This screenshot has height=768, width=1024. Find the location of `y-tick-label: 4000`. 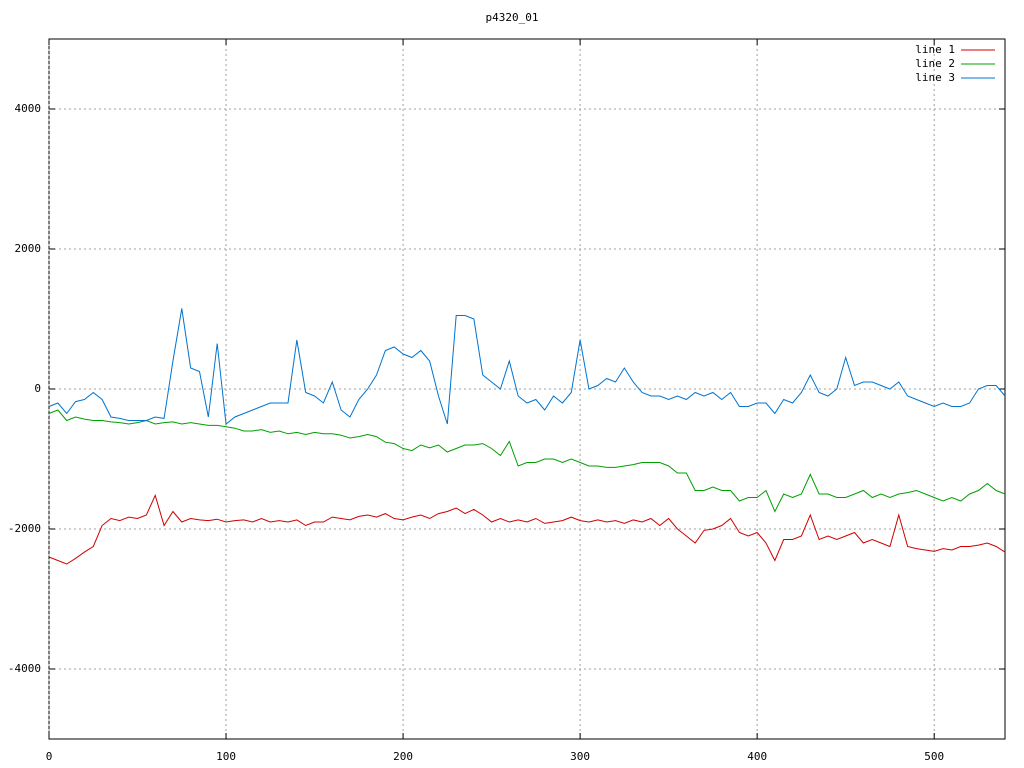

y-tick-label: 4000 is located at coordinates (28, 108).